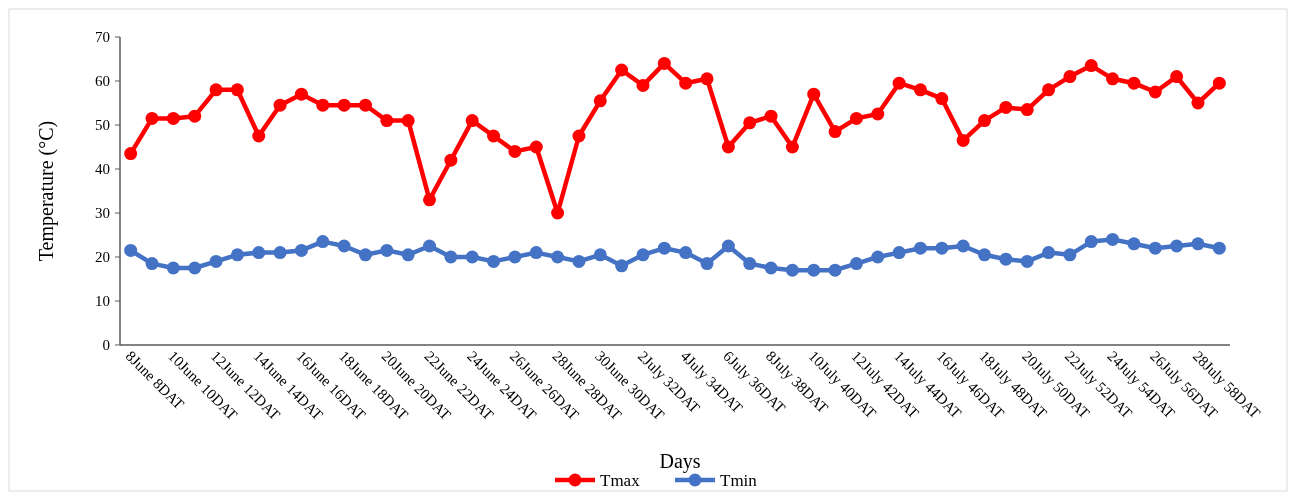 The image size is (1296, 500). Describe the element at coordinates (102, 169) in the screenshot. I see `y-tick-label: 40` at that location.